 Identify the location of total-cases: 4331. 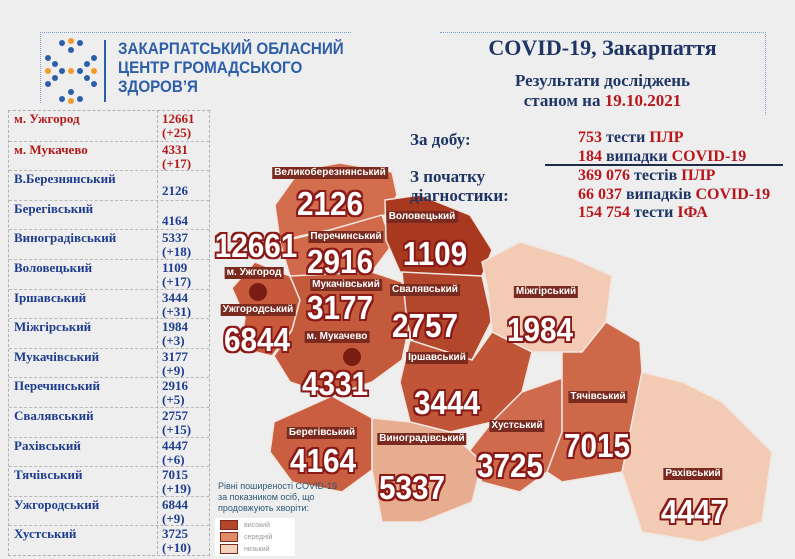
(175, 149).